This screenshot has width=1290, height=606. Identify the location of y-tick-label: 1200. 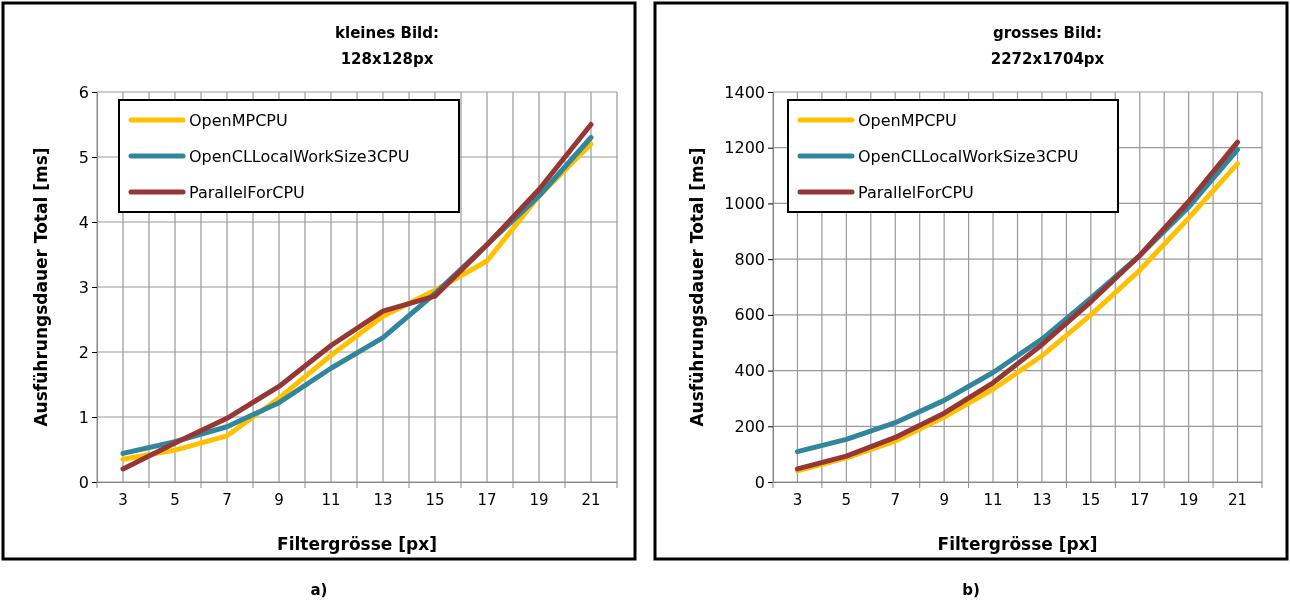
(744, 148).